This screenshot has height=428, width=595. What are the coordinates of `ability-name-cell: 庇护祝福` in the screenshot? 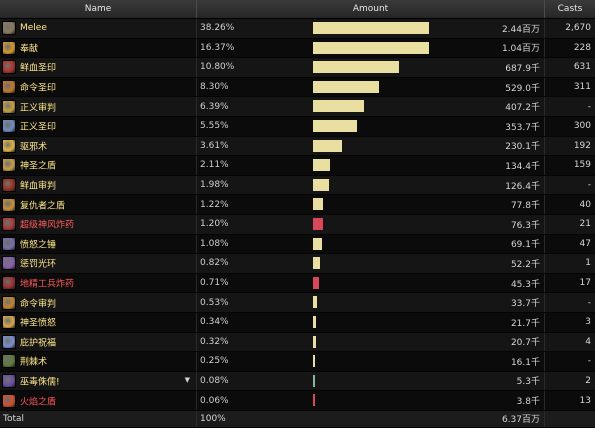 It's located at (98, 342).